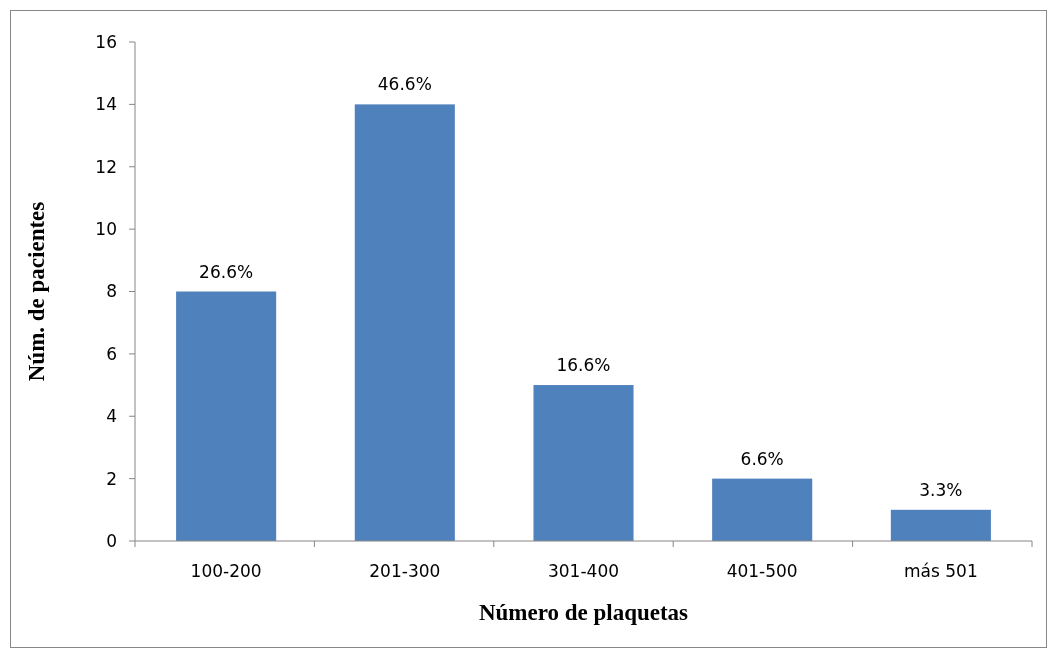 The image size is (1057, 658). Describe the element at coordinates (583, 612) in the screenshot. I see `x-axis-title: Número de plaquetas` at that location.